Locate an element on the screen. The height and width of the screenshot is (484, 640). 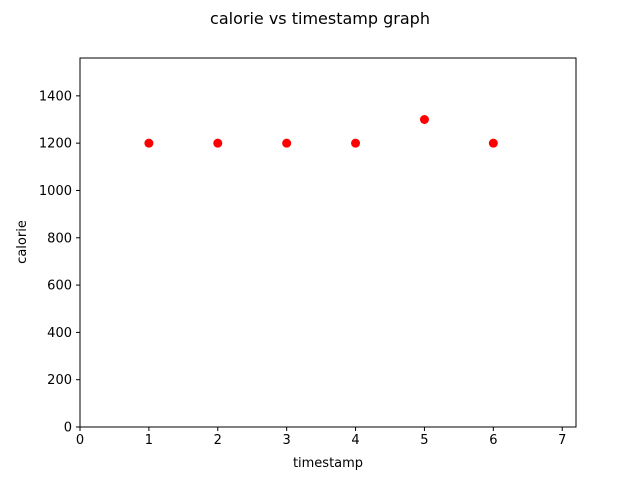
x-axis: 0 1 2 3 4 5 6 7 is located at coordinates (321, 437).